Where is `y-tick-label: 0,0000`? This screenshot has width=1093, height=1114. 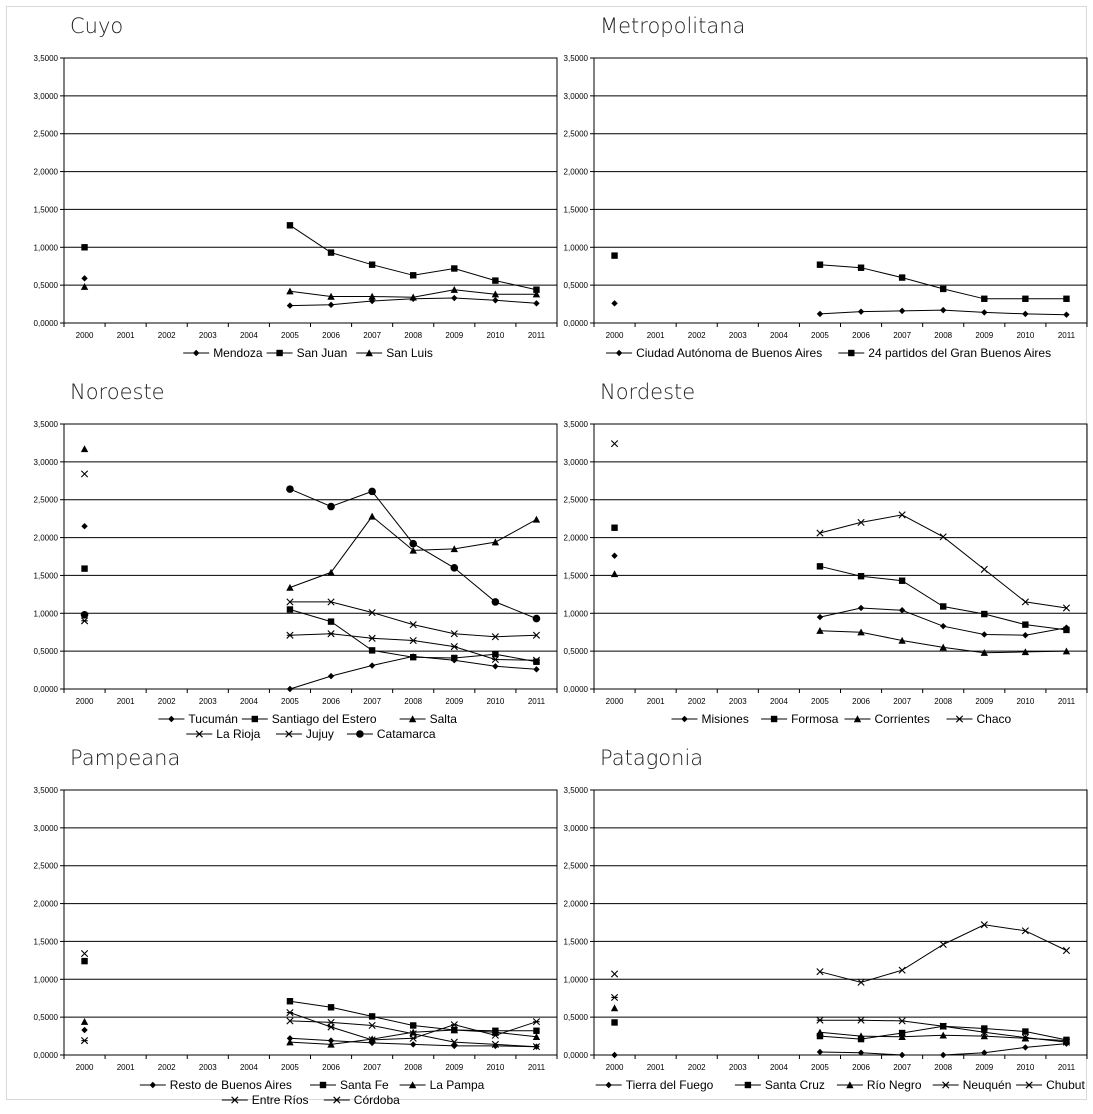
y-tick-label: 0,0000 is located at coordinates (576, 1055).